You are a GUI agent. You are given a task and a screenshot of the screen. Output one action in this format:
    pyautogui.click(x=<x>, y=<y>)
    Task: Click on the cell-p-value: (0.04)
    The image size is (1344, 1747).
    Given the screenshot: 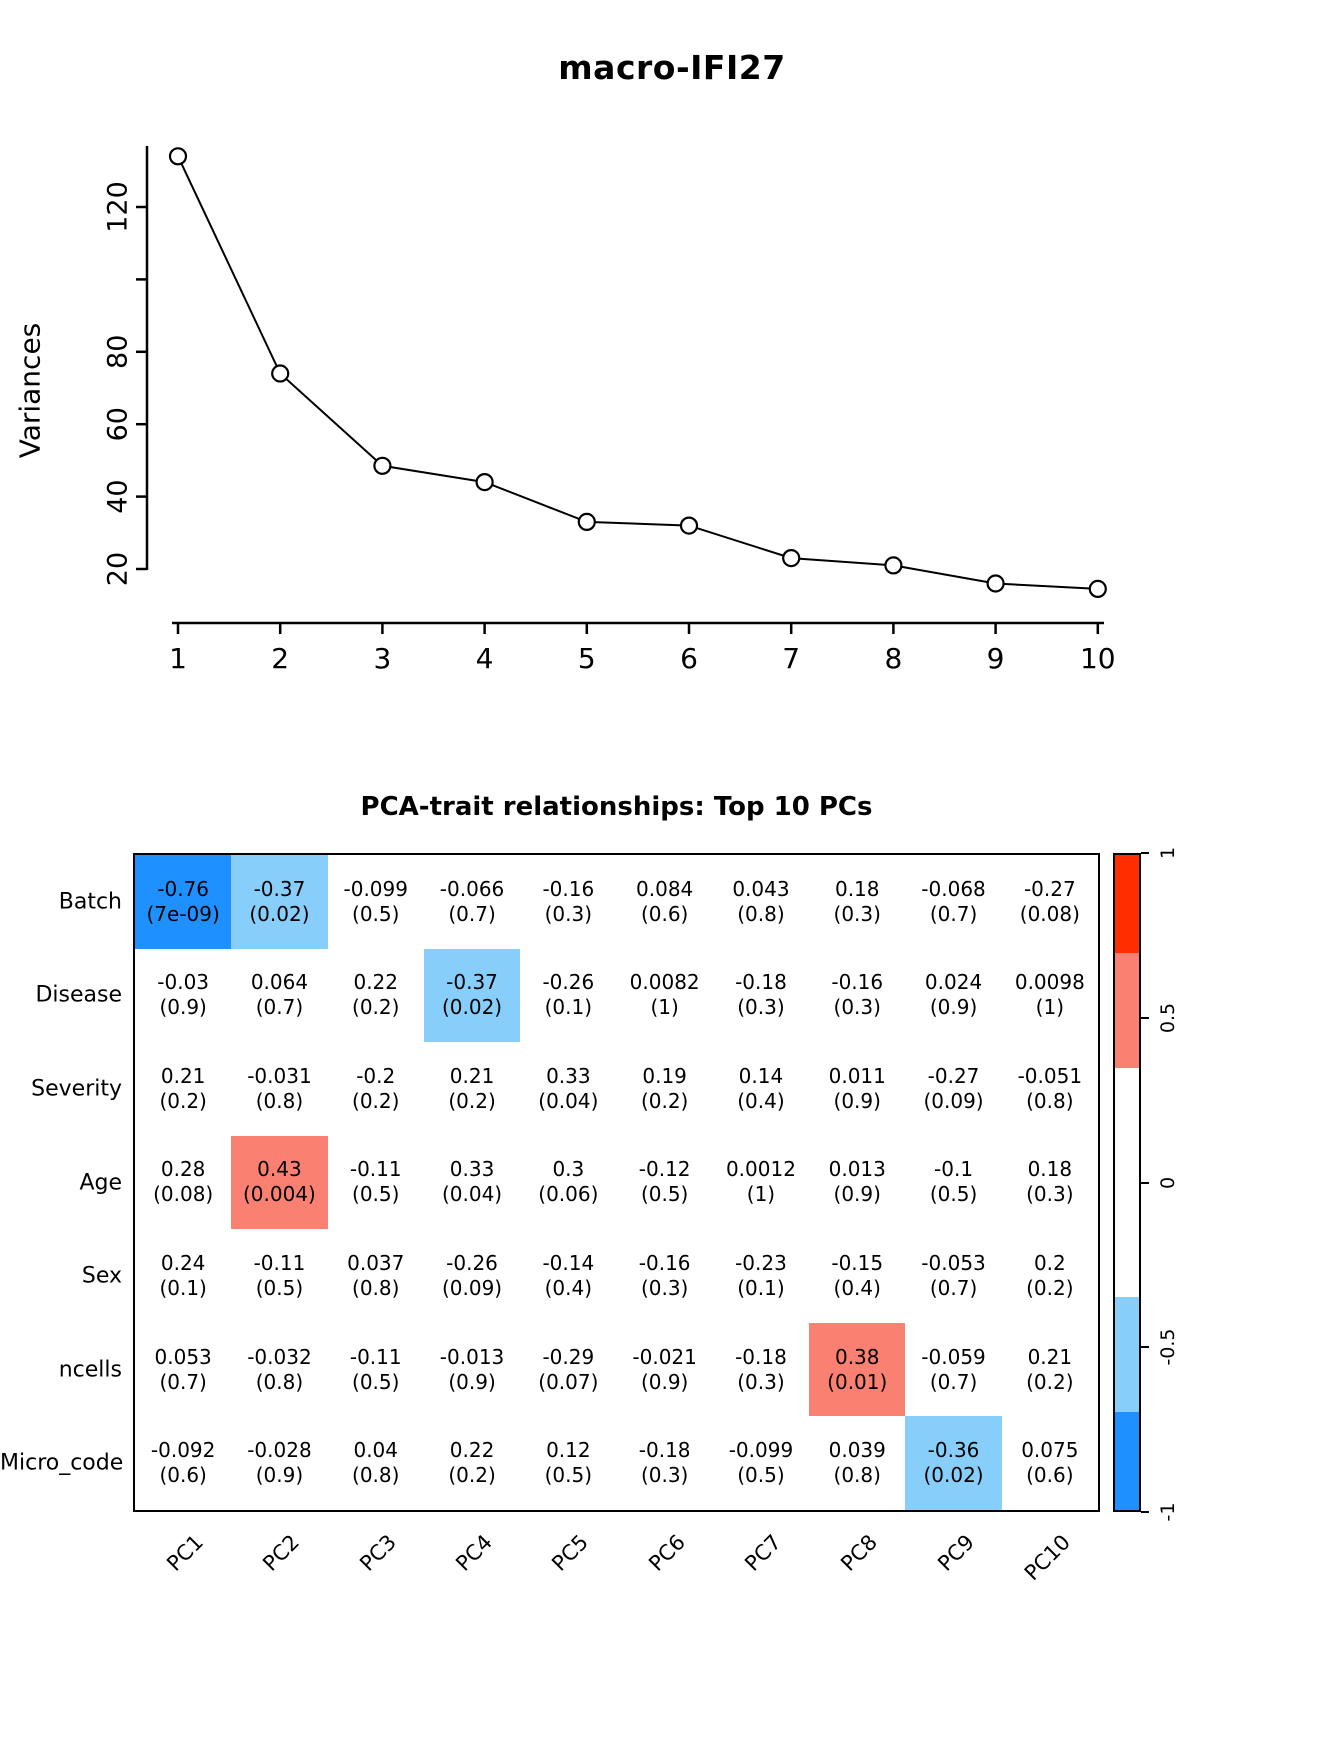 What is the action you would take?
    pyautogui.click(x=472, y=1194)
    